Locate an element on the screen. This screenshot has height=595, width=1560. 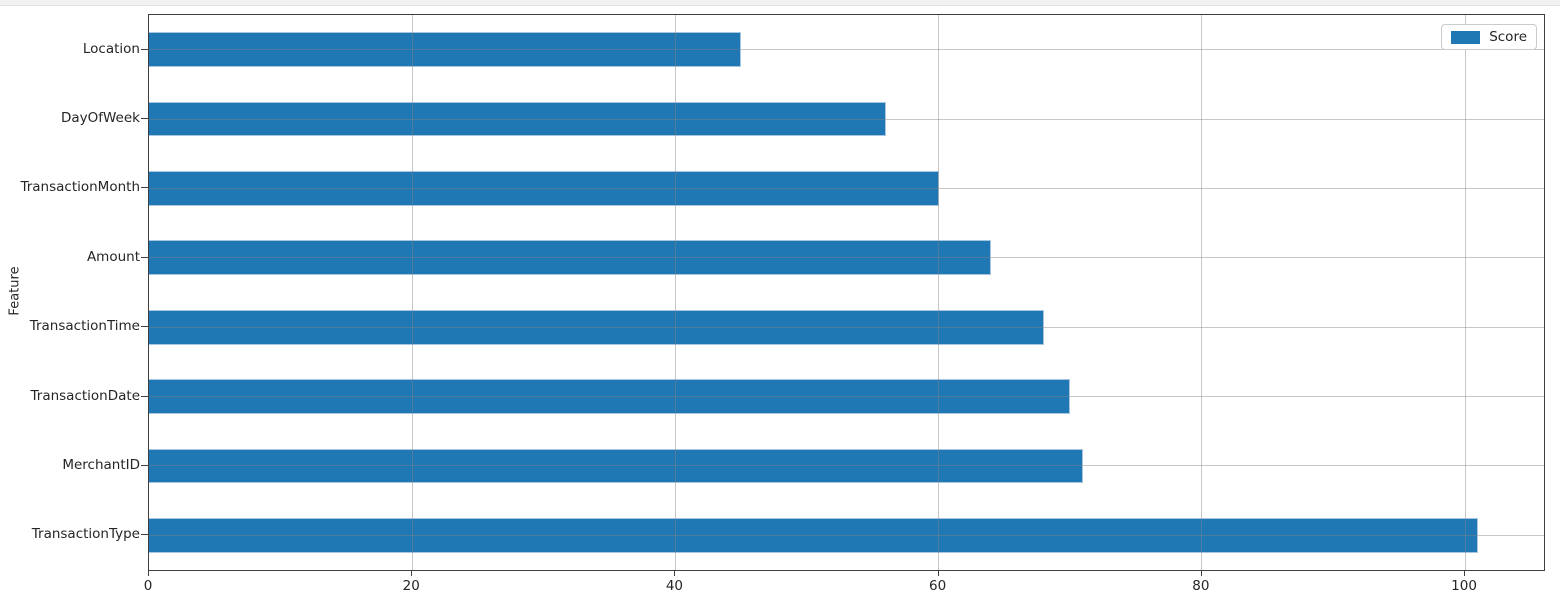
y-tick-label: Amount is located at coordinates (113, 256).